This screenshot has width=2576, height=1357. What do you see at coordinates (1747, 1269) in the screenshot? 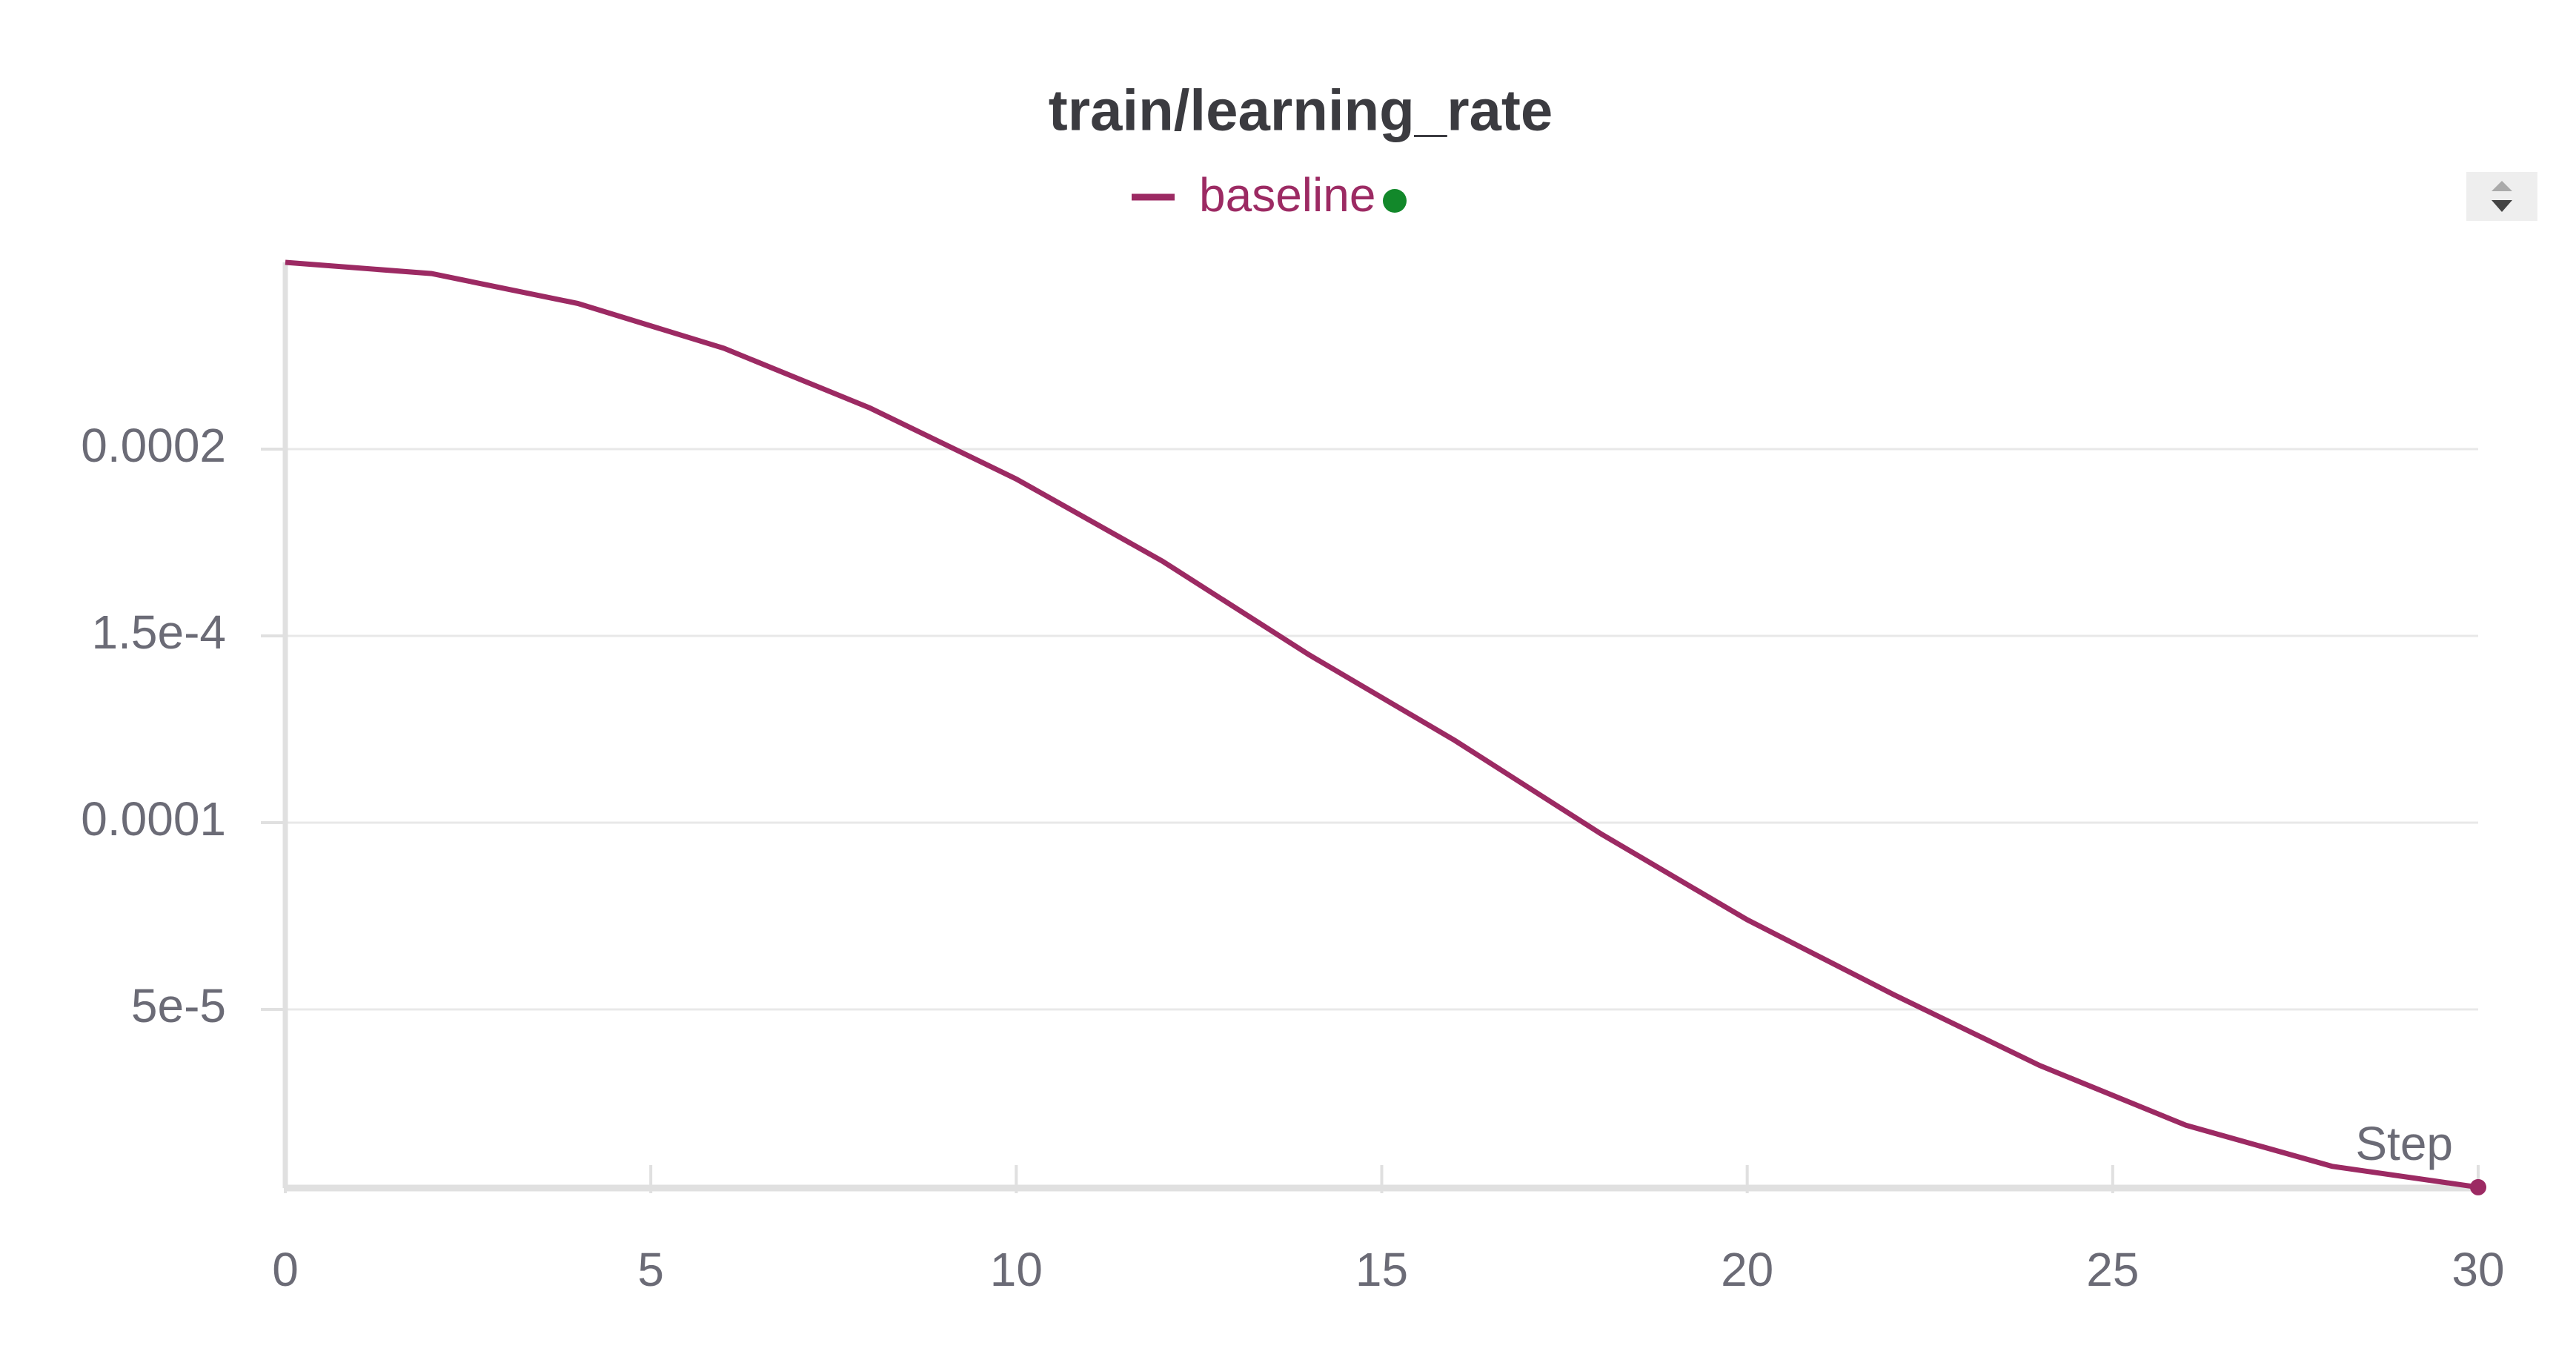
I see `x-tick-label: 20` at bounding box center [1747, 1269].